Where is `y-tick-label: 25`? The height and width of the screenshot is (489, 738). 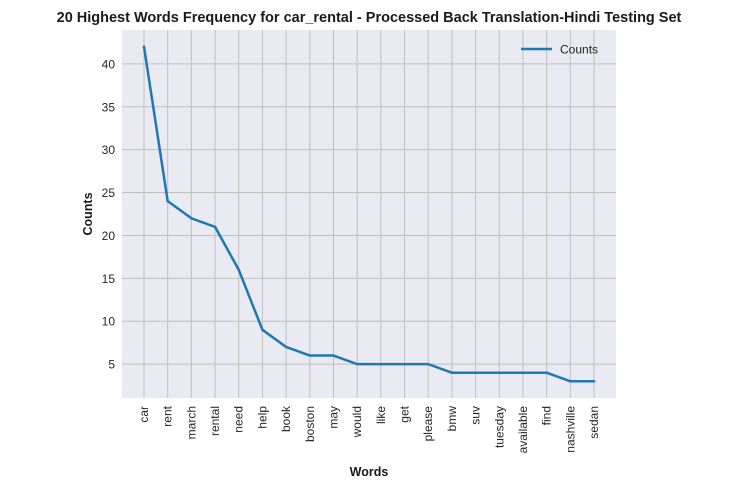
y-tick-label: 25 is located at coordinates (109, 193).